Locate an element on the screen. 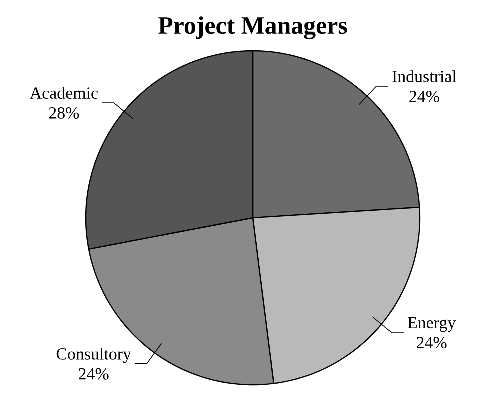  slice-label: Consultory is located at coordinates (94, 356).